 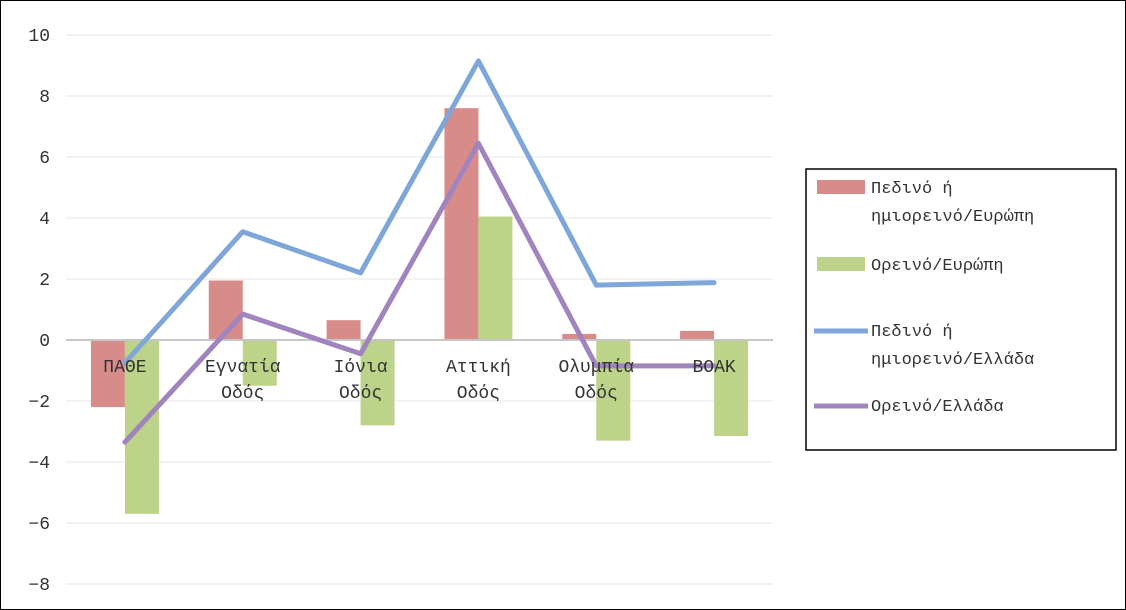 What do you see at coordinates (39, 586) in the screenshot?
I see `y-tick-label: −8` at bounding box center [39, 586].